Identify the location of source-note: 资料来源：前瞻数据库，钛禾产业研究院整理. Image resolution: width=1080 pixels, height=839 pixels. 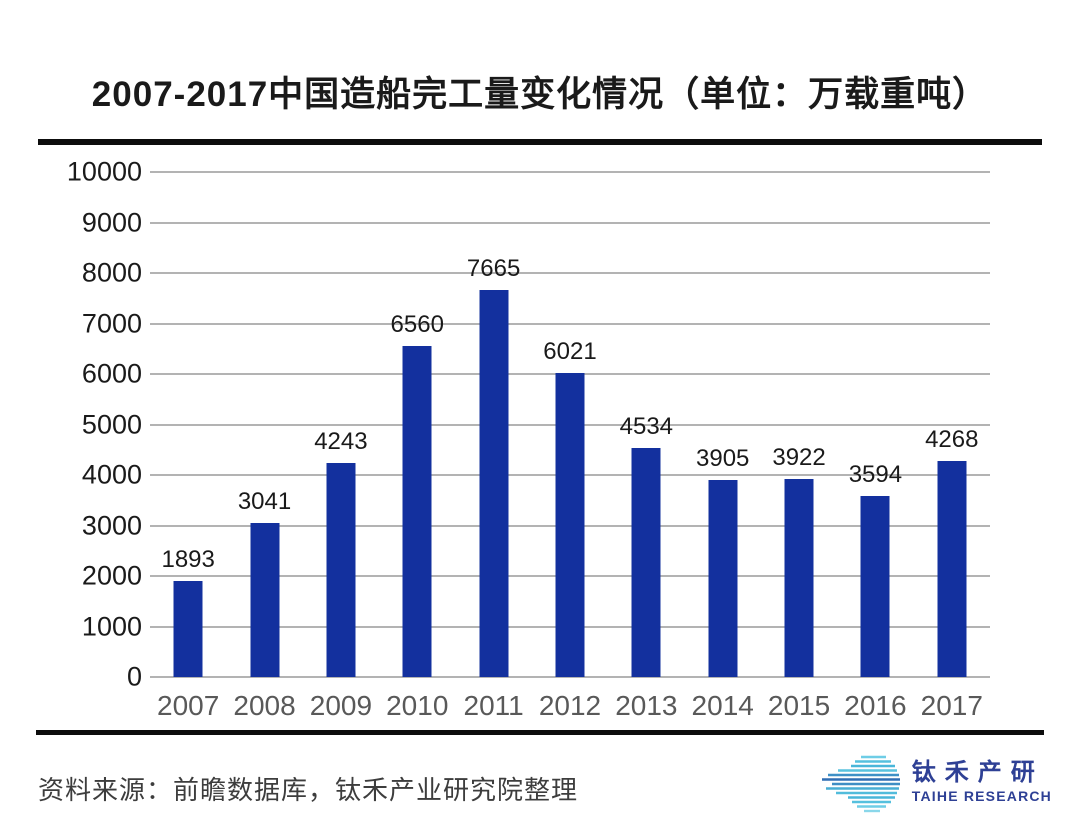
(308, 790).